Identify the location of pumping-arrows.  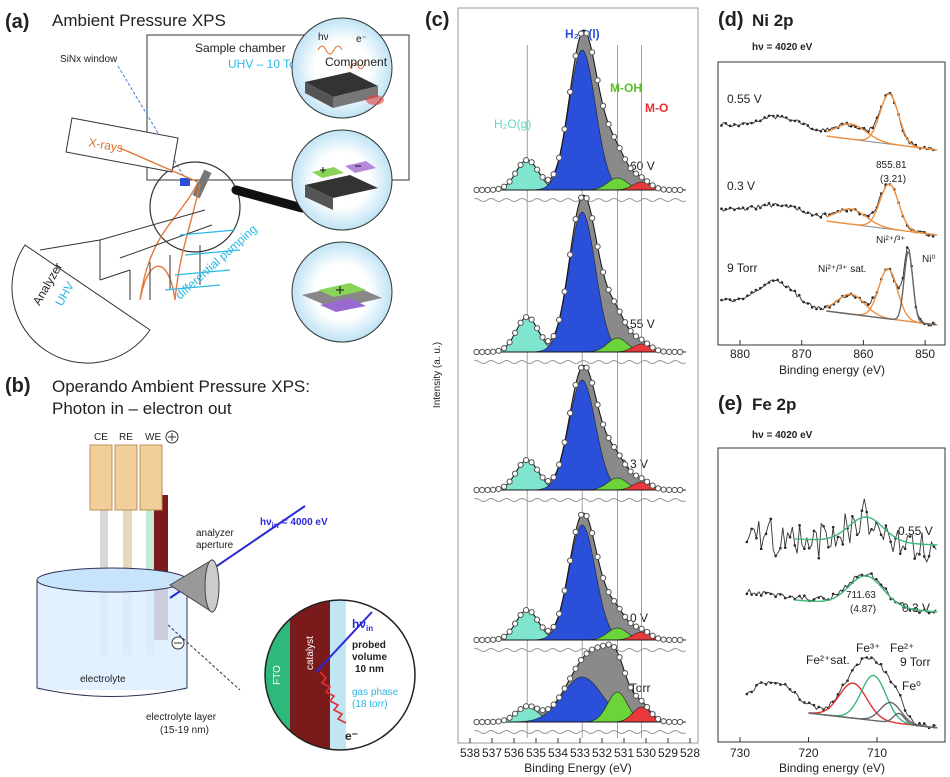
(202, 260).